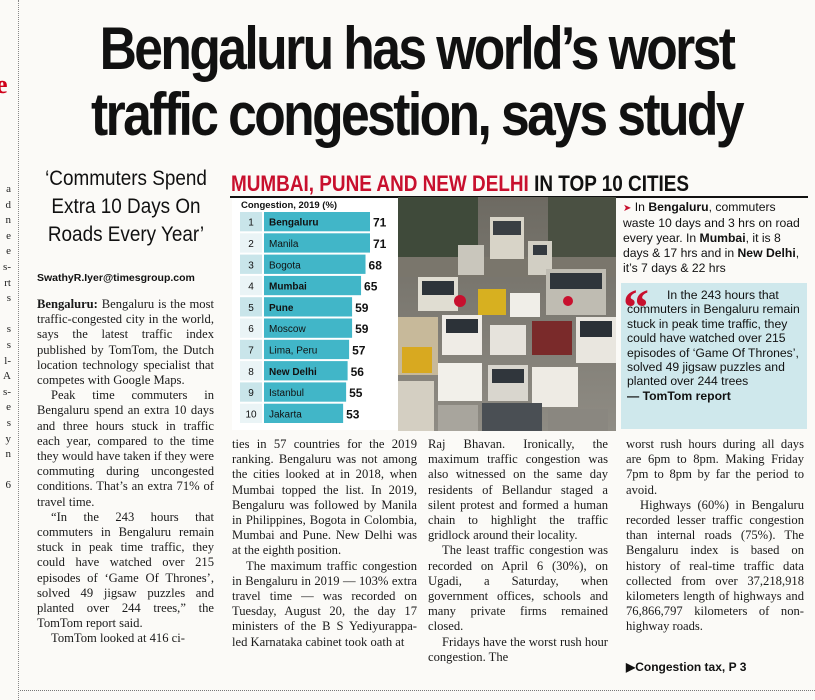 This screenshot has height=700, width=815. What do you see at coordinates (293, 350) in the screenshot?
I see `category-label: Lima, Peru` at bounding box center [293, 350].